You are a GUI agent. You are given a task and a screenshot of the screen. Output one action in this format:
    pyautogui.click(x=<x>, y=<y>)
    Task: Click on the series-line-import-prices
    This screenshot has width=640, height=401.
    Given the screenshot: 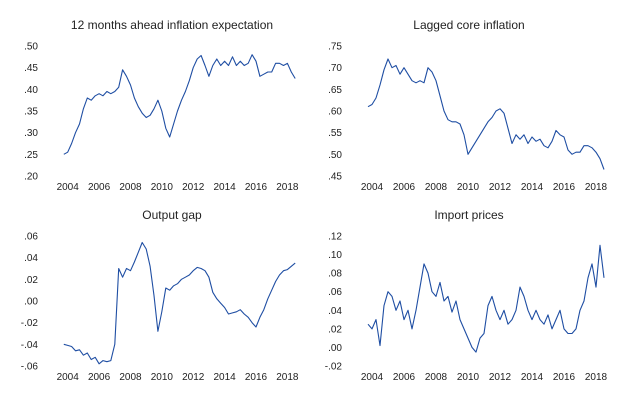 What is the action you would take?
    pyautogui.click(x=486, y=298)
    